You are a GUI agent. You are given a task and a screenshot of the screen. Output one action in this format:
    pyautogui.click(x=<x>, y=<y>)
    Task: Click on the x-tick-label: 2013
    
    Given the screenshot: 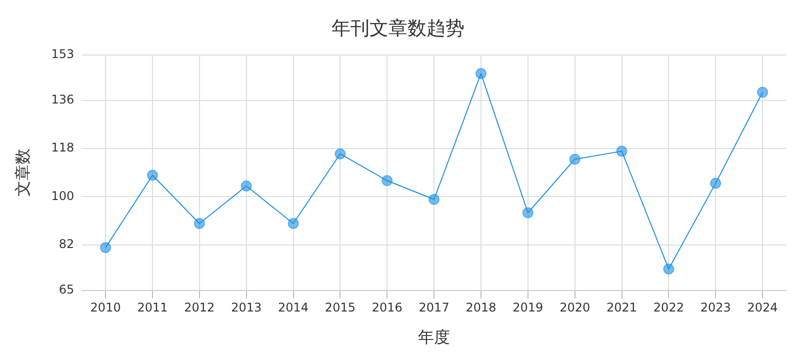 What is the action you would take?
    pyautogui.click(x=246, y=307)
    